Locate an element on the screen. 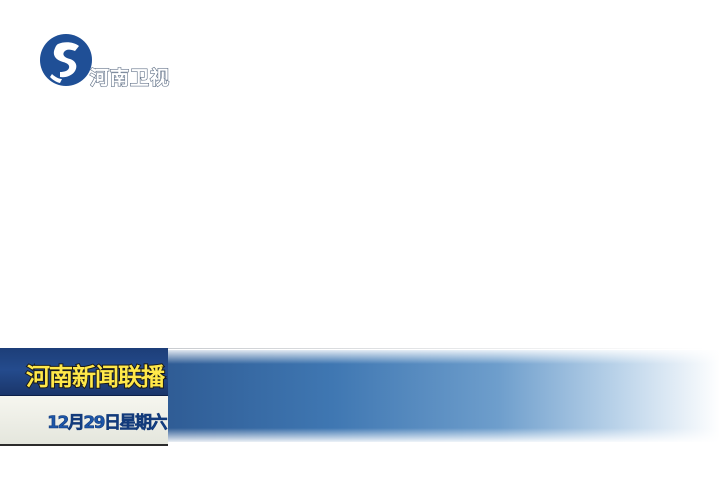 This screenshot has width=720, height=480. banner-gradient-bar is located at coordinates (443, 396).